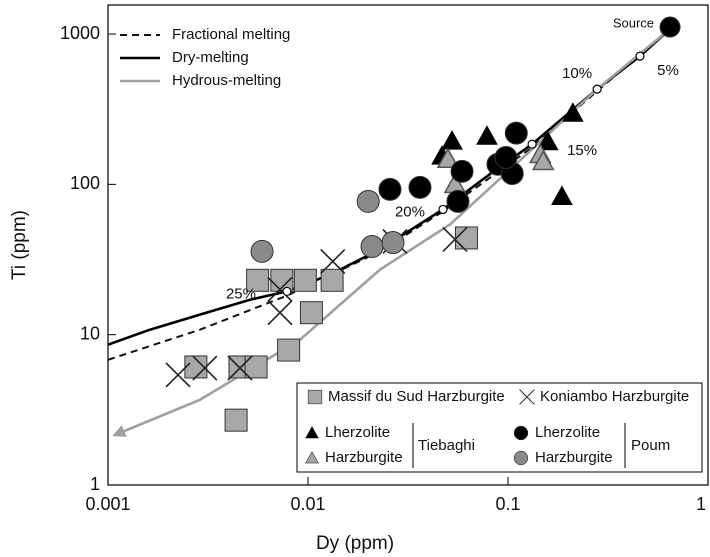  I want to click on x-tick-label: 0.1, so click(507, 504).